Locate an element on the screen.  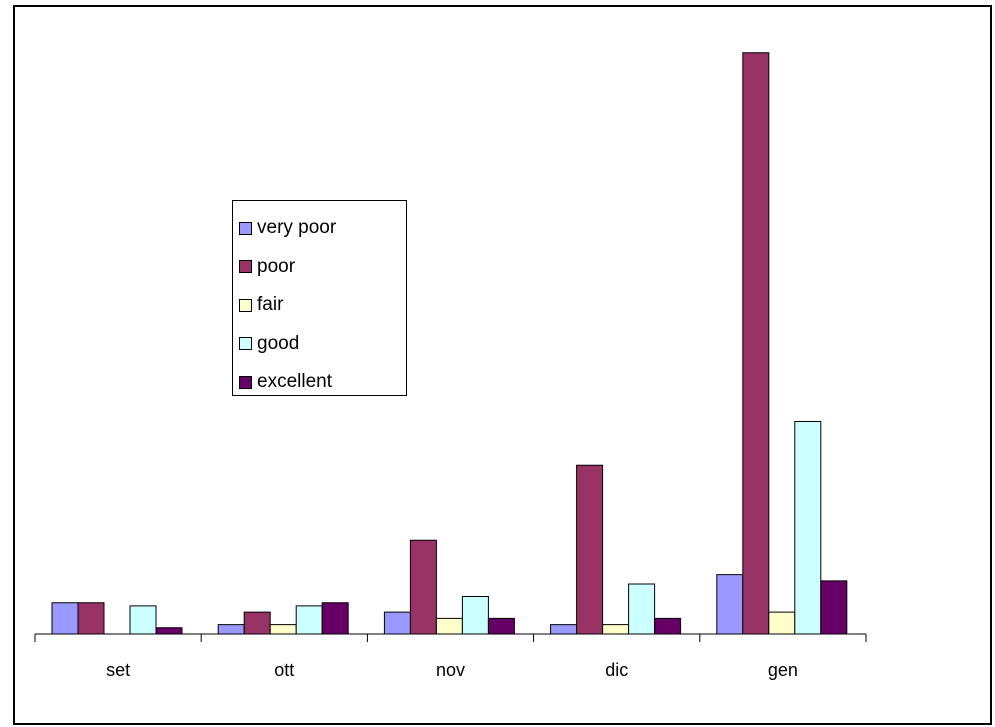
legend-item-excellent: excellent is located at coordinates (322, 382).